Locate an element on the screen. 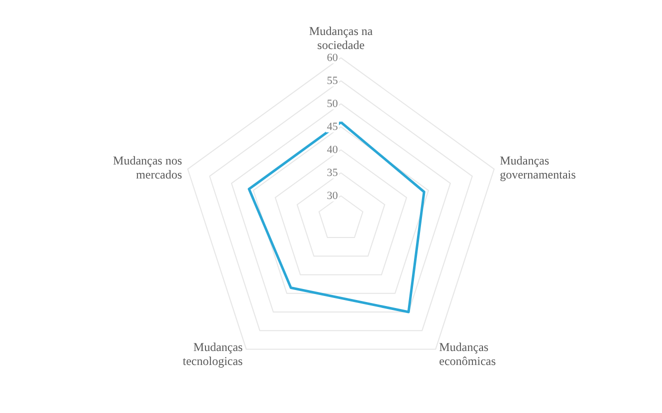  y-tick-label: 60 is located at coordinates (332, 58).